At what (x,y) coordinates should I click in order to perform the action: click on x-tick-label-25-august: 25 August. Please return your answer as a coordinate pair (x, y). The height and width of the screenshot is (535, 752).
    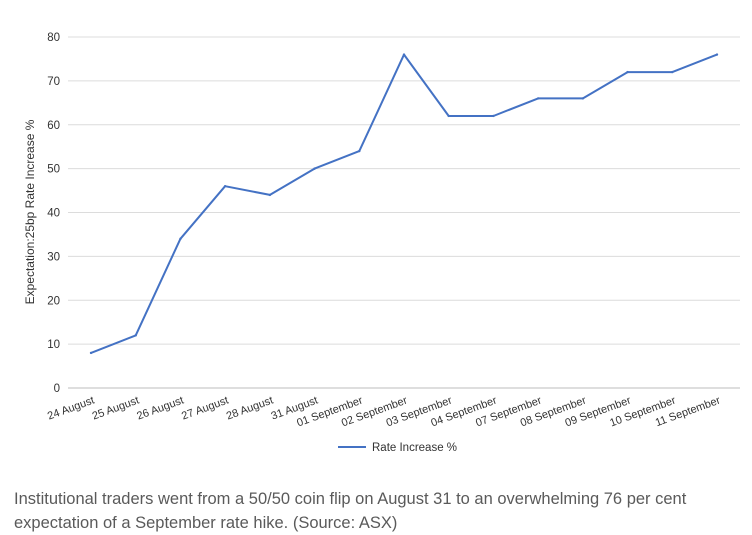
    Looking at the image, I should click on (116, 409).